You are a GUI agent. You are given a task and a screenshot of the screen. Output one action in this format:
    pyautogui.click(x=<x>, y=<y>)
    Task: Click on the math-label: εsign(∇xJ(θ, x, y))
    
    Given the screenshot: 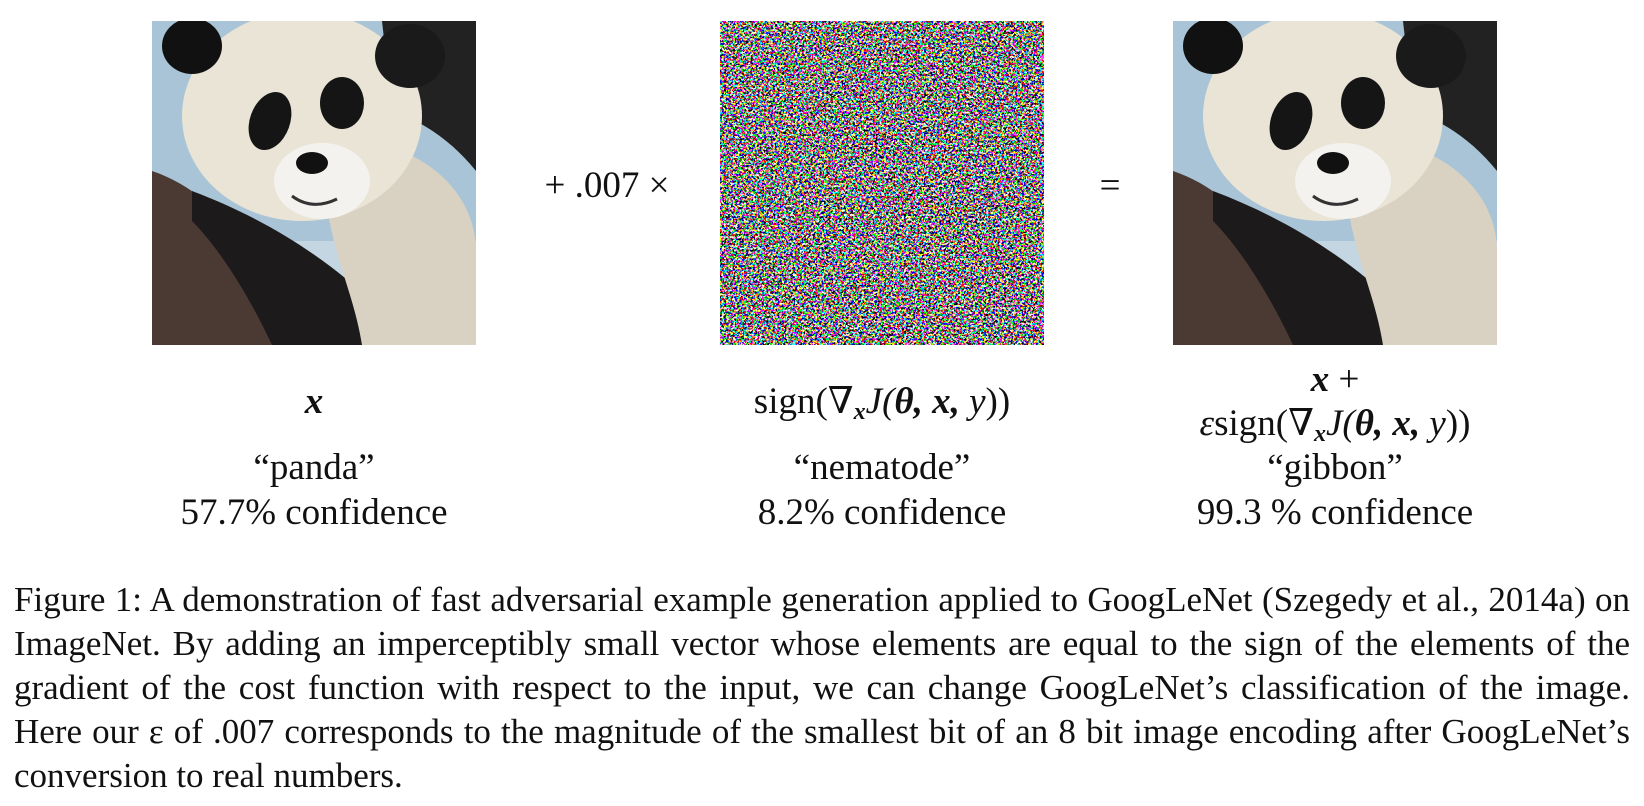 What is the action you would take?
    pyautogui.click(x=1335, y=429)
    